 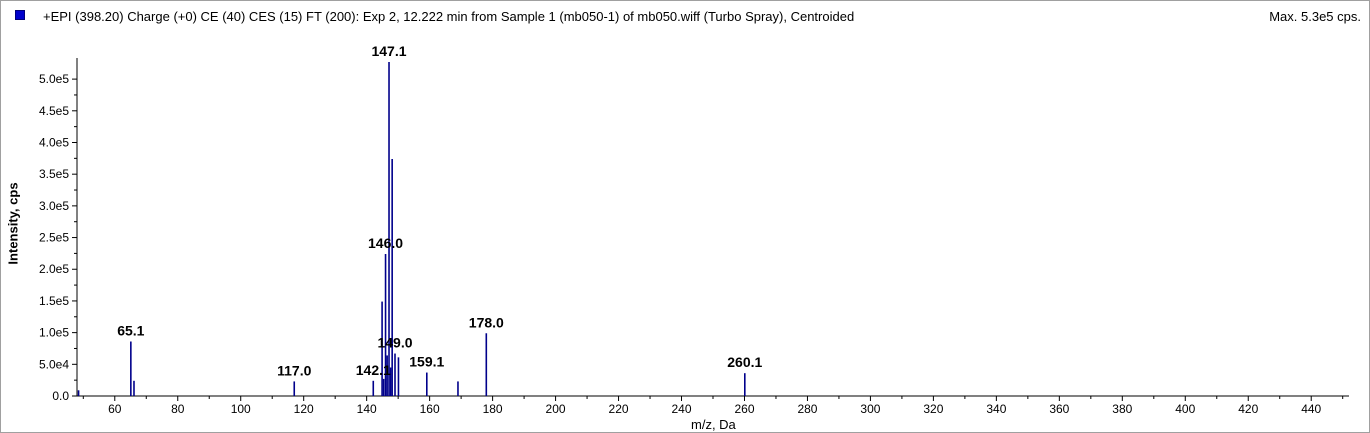 I want to click on x-tick-label: 380, so click(x=1122, y=409).